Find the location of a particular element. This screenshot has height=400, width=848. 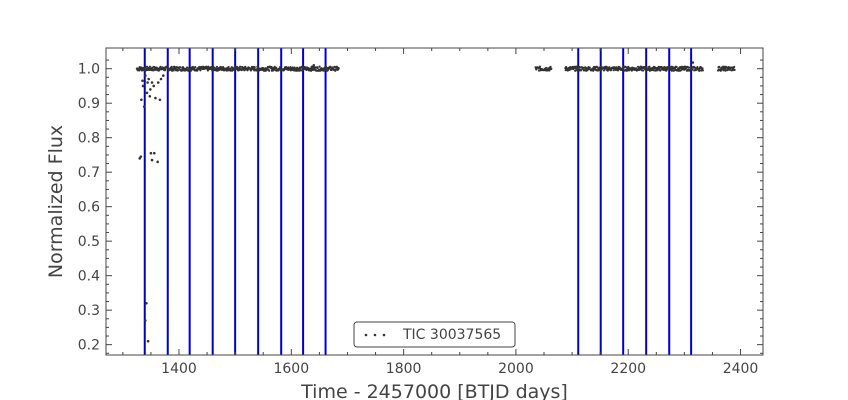

y-tick-label: 1.0 is located at coordinates (89, 70).